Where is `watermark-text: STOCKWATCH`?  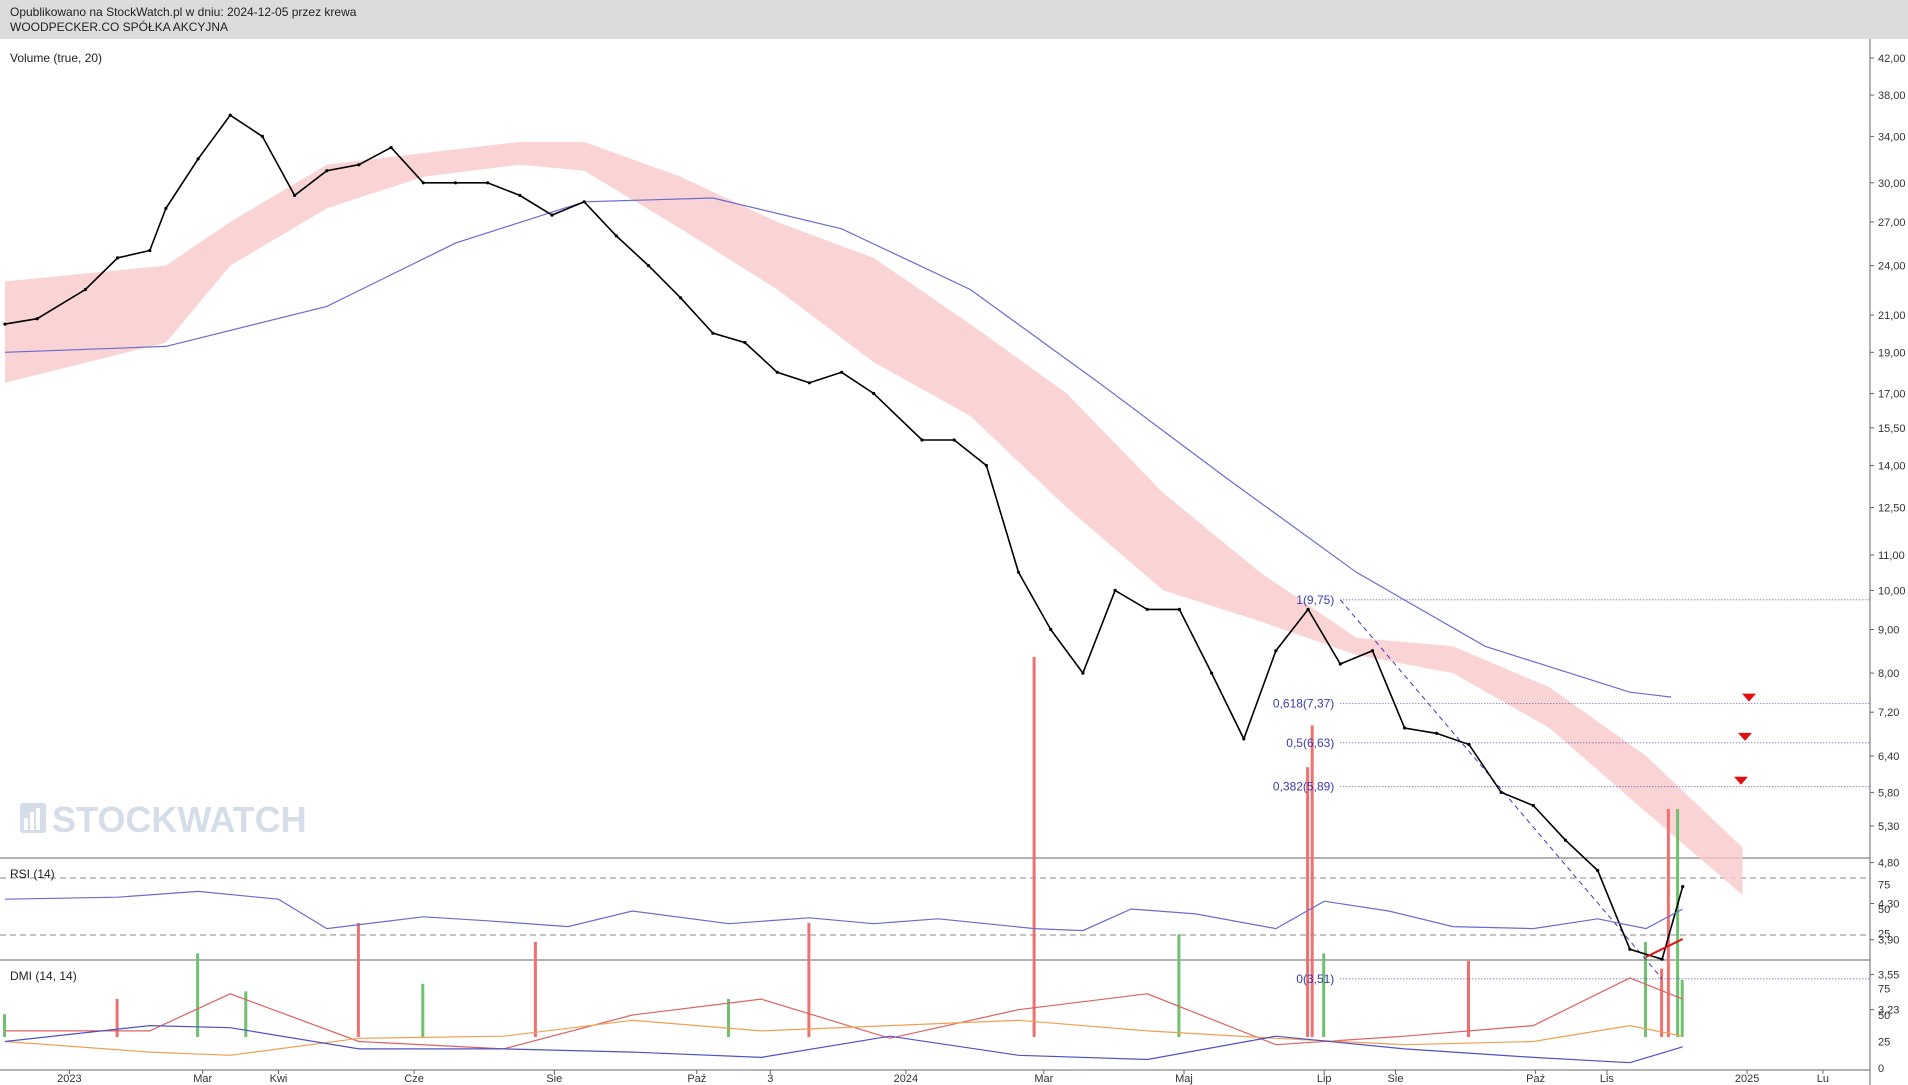
watermark-text: STOCKWATCH is located at coordinates (179, 819).